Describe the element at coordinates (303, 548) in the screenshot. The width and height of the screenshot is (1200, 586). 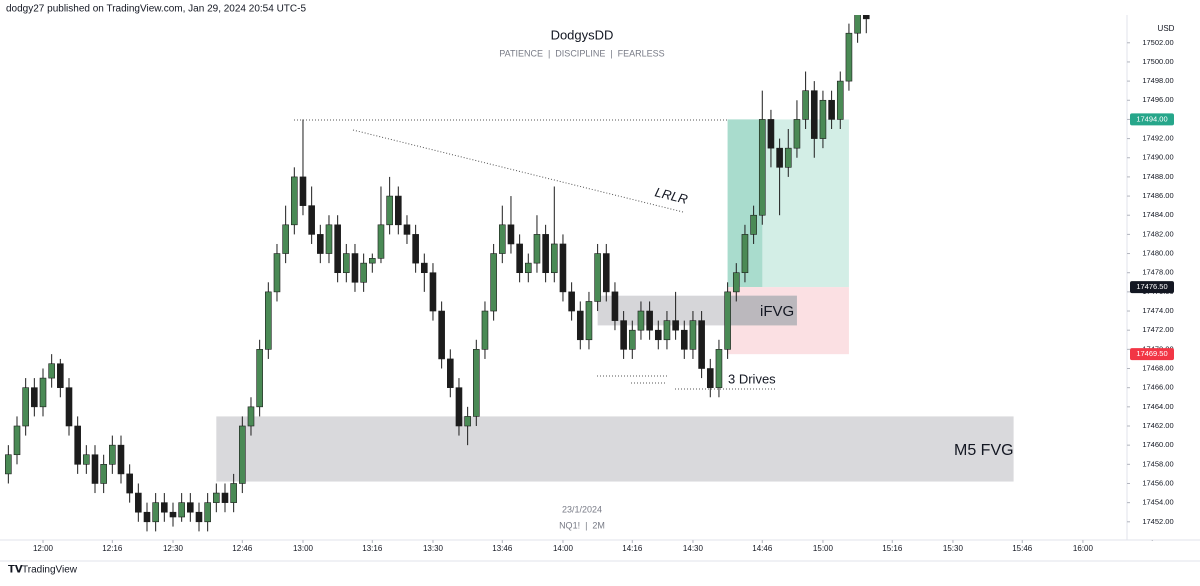
I see `x-tick-label: 13:00` at that location.